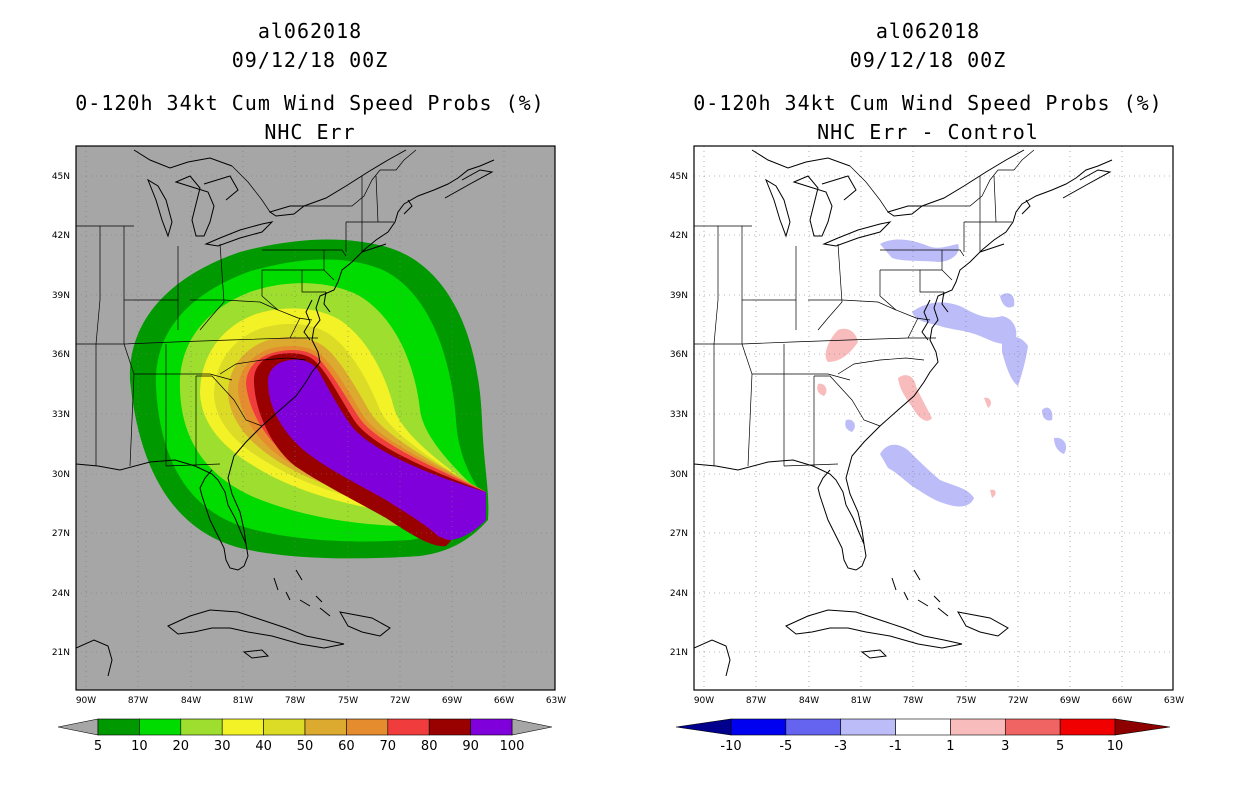 The width and height of the screenshot is (1236, 800). What do you see at coordinates (222, 746) in the screenshot?
I see `left-colorbar-label: 30` at bounding box center [222, 746].